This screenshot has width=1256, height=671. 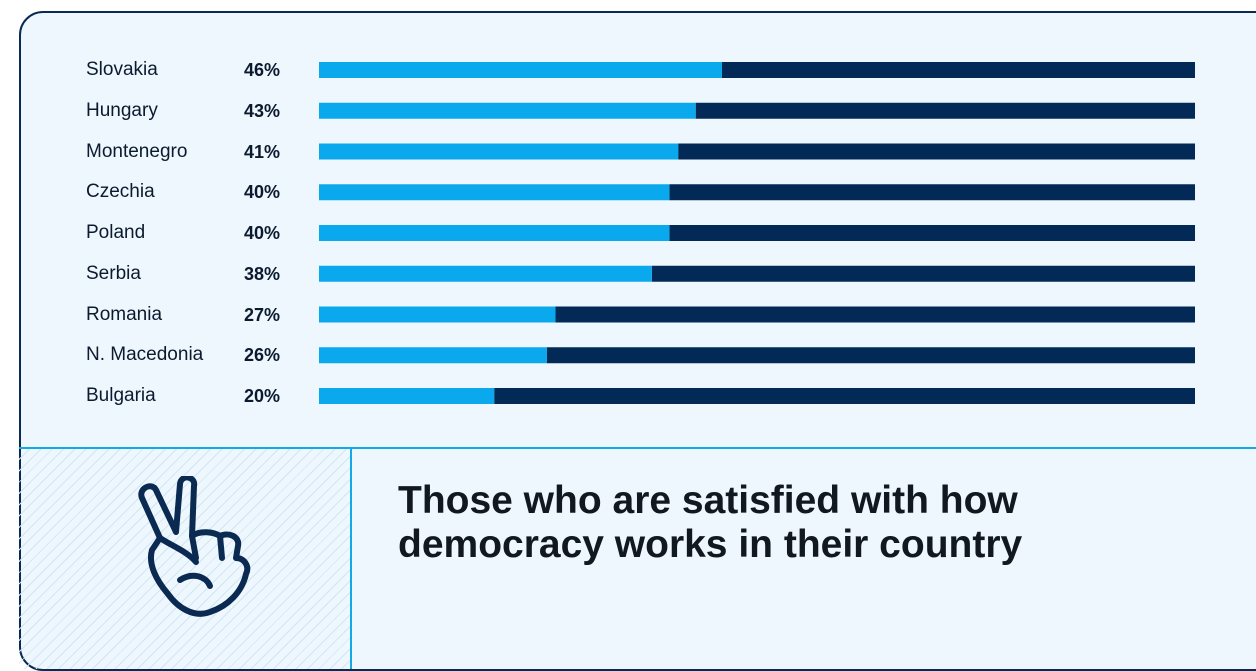 I want to click on icon-panel, so click(x=185, y=559).